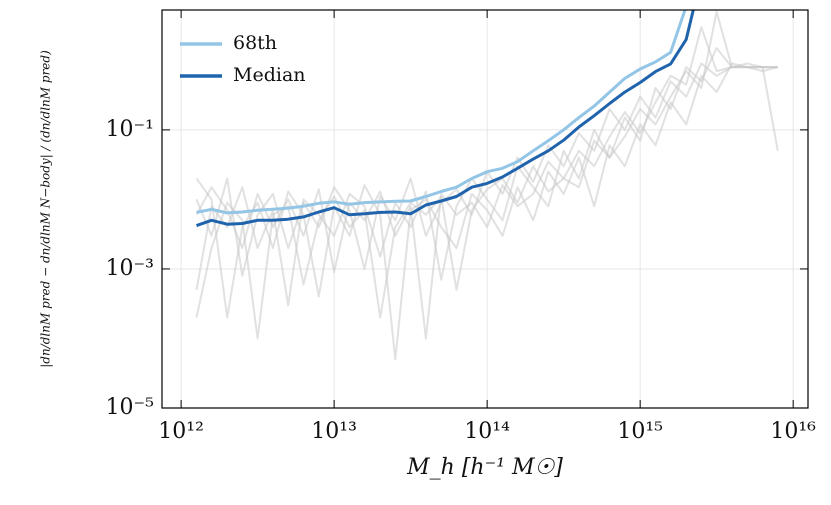 This screenshot has width=831, height=505. I want to click on legend-label: Median, so click(269, 75).